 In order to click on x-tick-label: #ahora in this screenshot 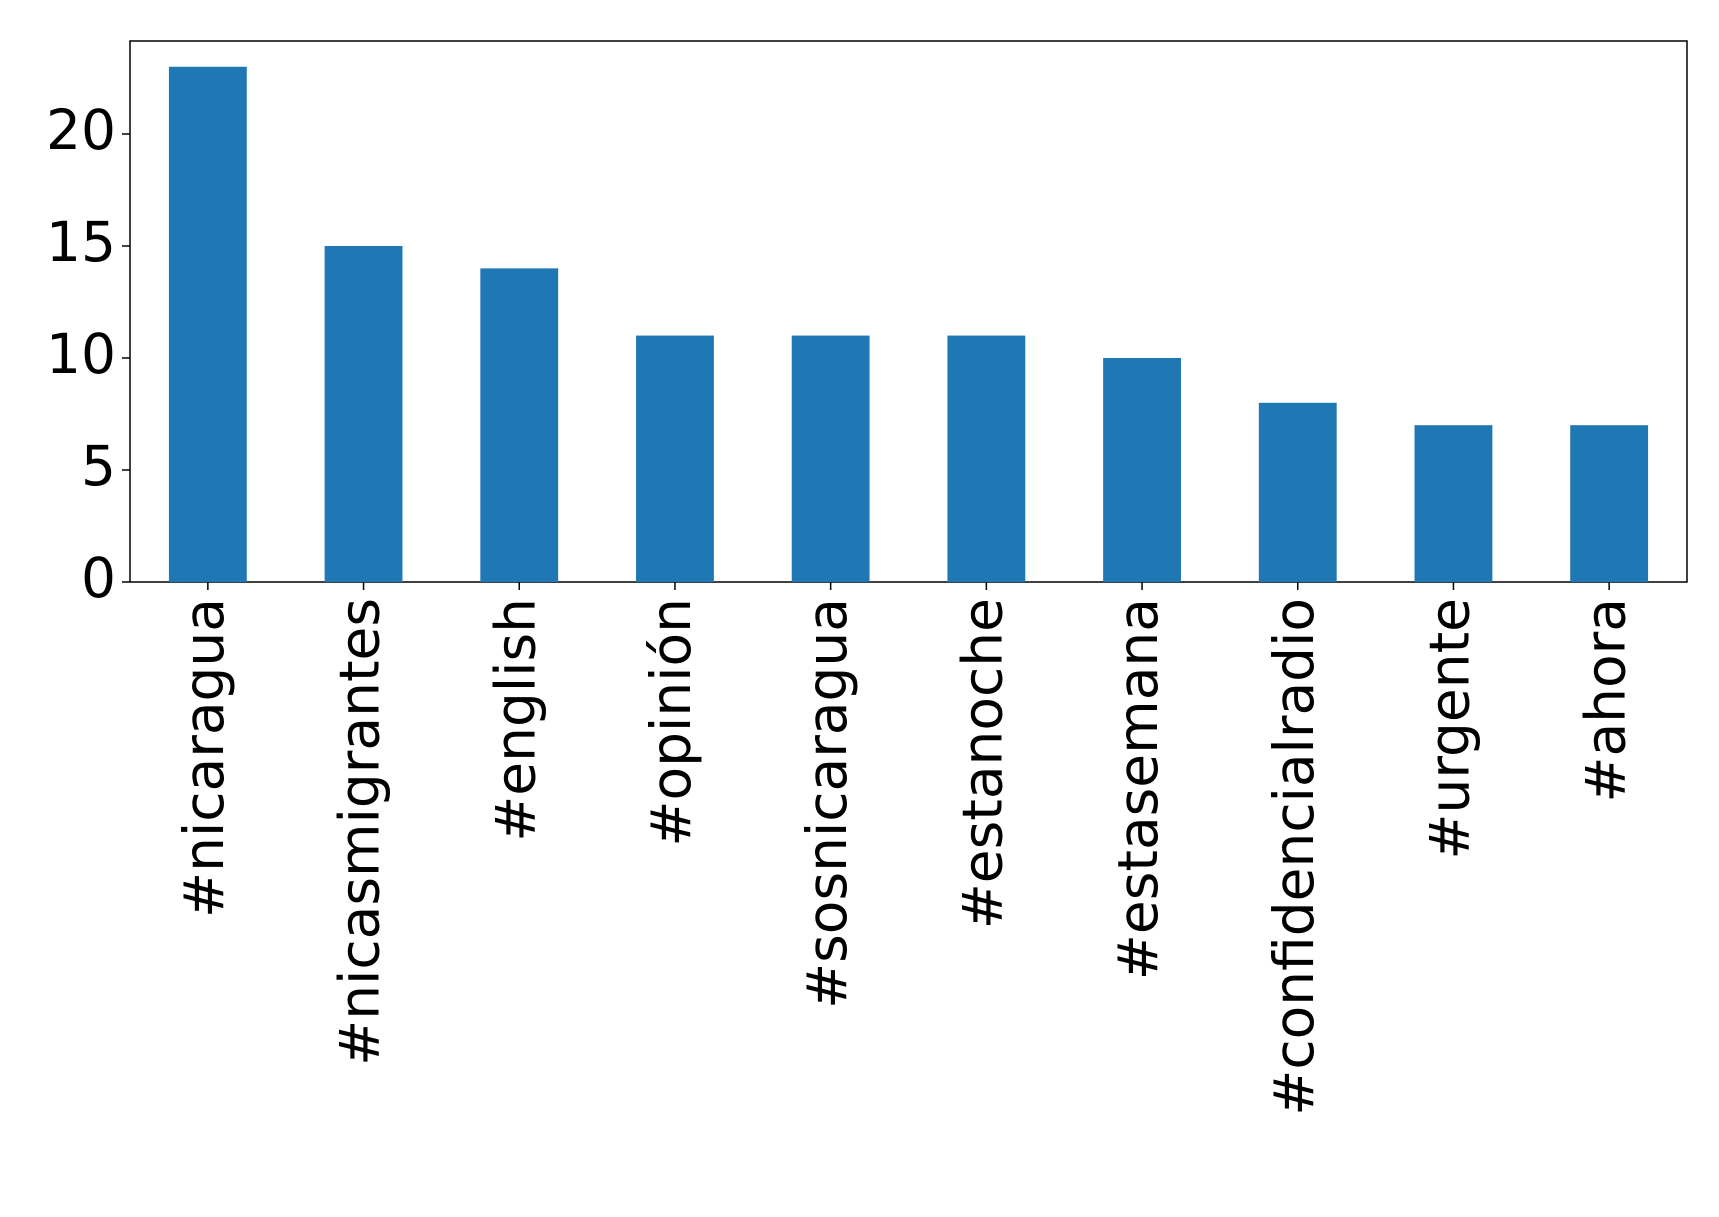, I will do `click(1605, 700)`.